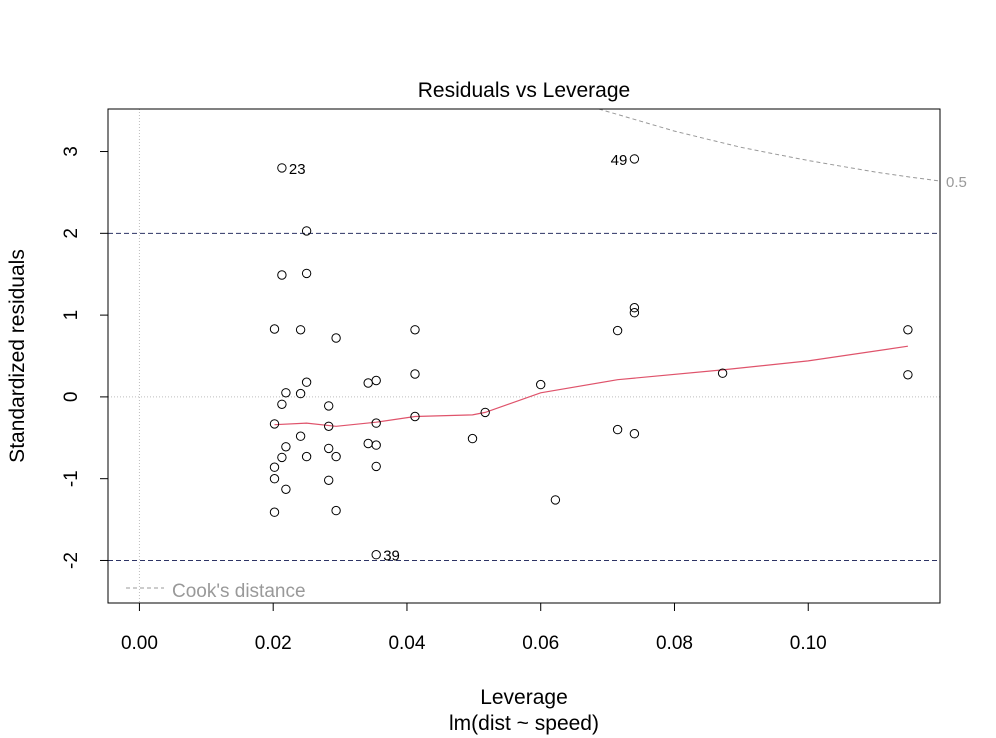 The image size is (996, 738). I want to click on point-label-49: 49, so click(619, 160).